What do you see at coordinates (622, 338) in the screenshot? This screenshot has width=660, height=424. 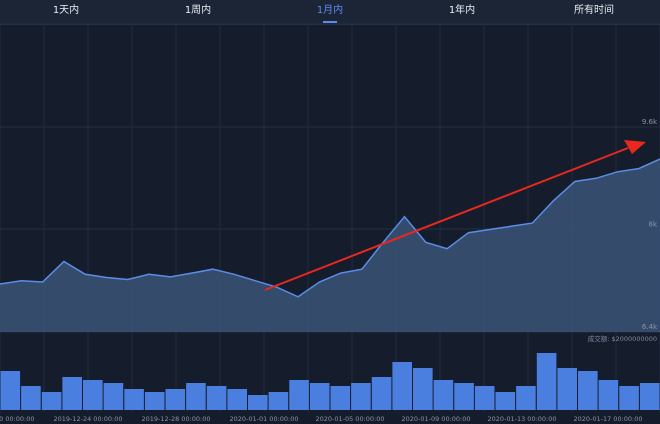 I see `volume-label: 成交额: $2000000000` at bounding box center [622, 338].